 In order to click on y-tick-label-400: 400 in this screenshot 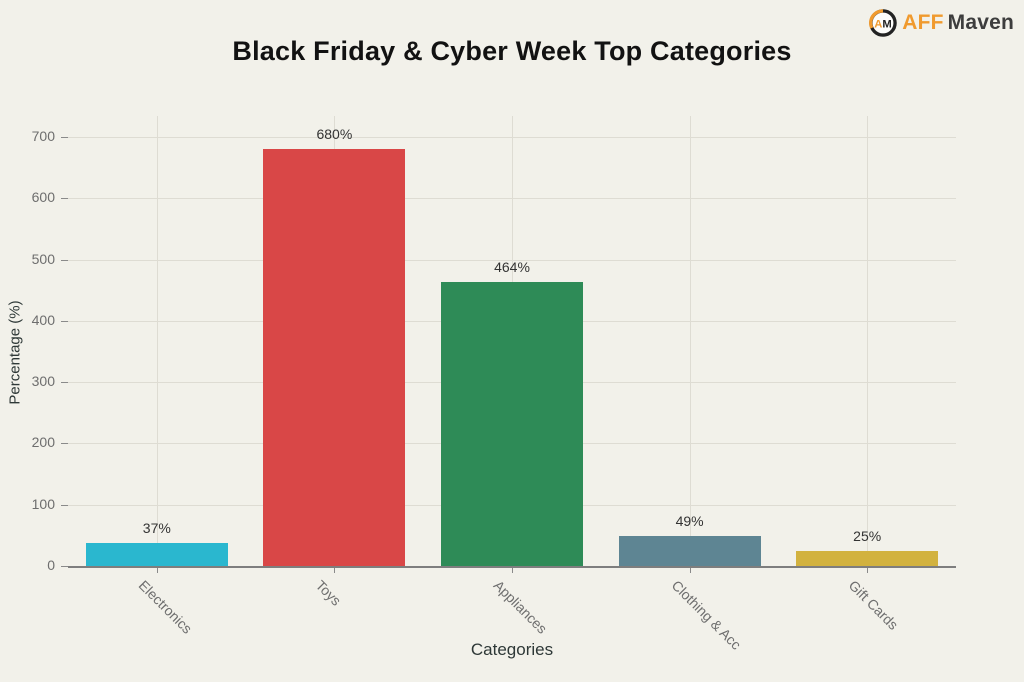, I will do `click(43, 319)`.